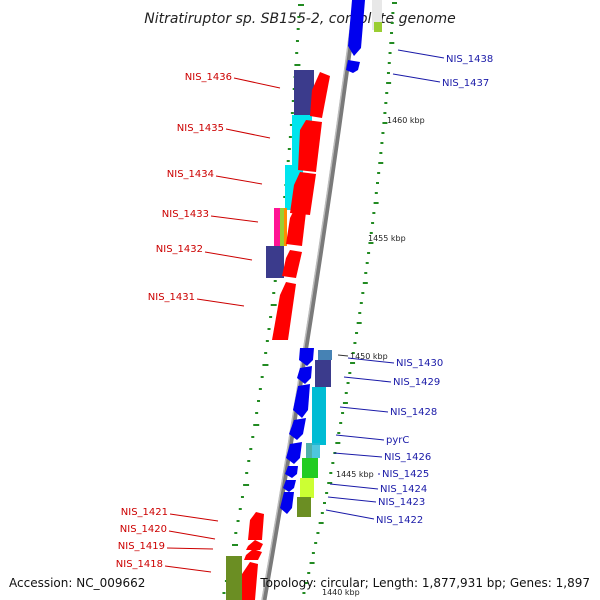 The width and height of the screenshot is (600, 600). I want to click on gene-label-nis-1437: NIS_1437, so click(440, 81).